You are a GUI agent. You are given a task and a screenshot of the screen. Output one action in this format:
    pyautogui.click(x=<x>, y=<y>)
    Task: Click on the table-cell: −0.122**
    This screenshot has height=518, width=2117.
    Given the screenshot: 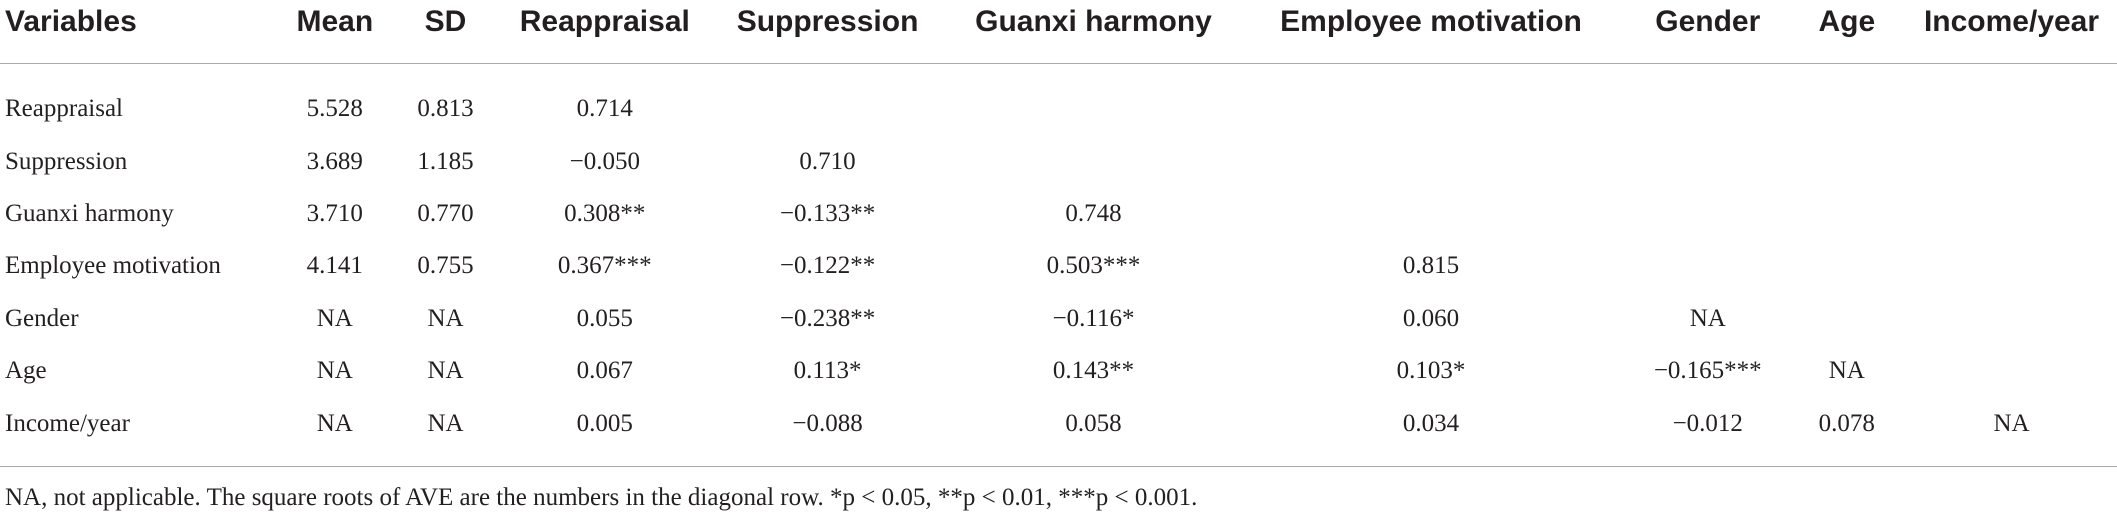 What is the action you would take?
    pyautogui.click(x=827, y=266)
    